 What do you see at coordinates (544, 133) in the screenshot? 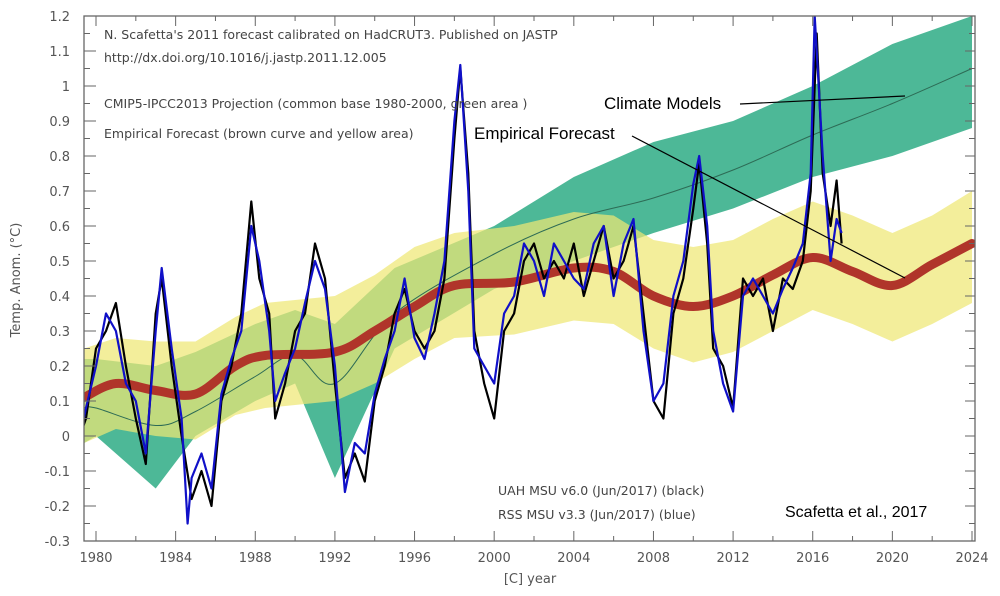
I see `annotation-empirical-forecast: Empirical Forecast` at bounding box center [544, 133].